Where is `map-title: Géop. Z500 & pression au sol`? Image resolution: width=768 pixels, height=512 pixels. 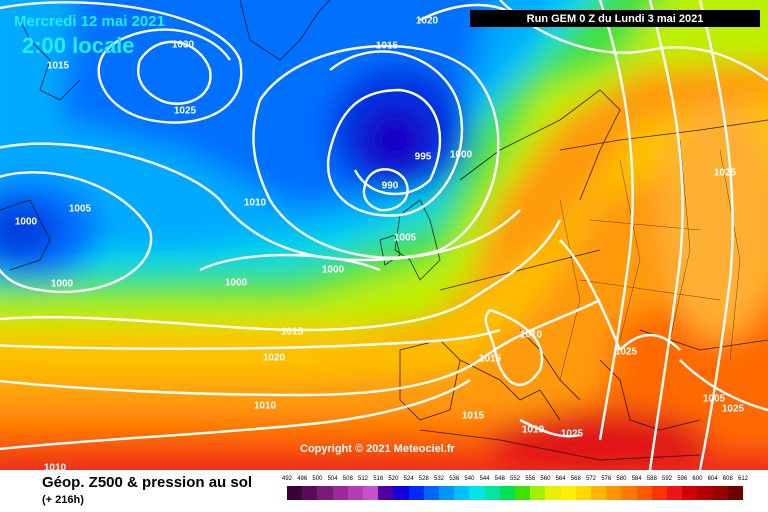
map-title: Géop. Z500 & pression au sol is located at coordinates (147, 482).